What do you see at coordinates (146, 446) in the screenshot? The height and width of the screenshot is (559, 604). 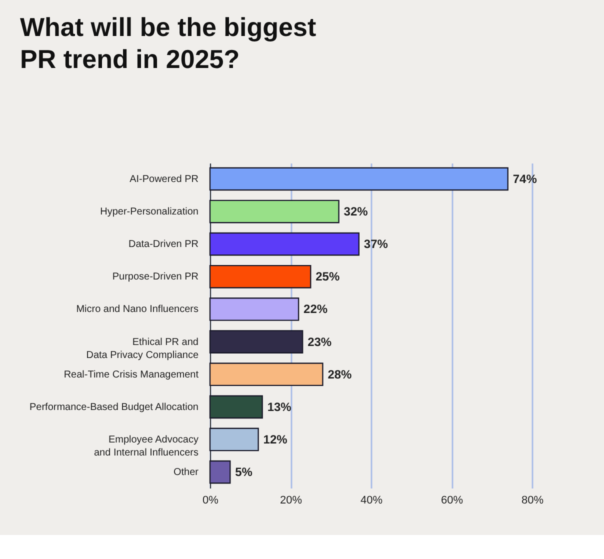 I see `y-tick-label: Employee Advocacy and Internal Influencers` at bounding box center [146, 446].